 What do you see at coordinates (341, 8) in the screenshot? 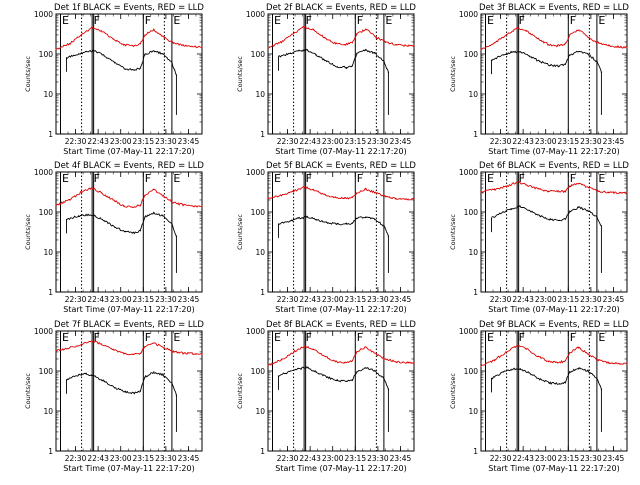
I see `panel-title: Det 2f BLACK = Events, RED = LLD` at bounding box center [341, 8].